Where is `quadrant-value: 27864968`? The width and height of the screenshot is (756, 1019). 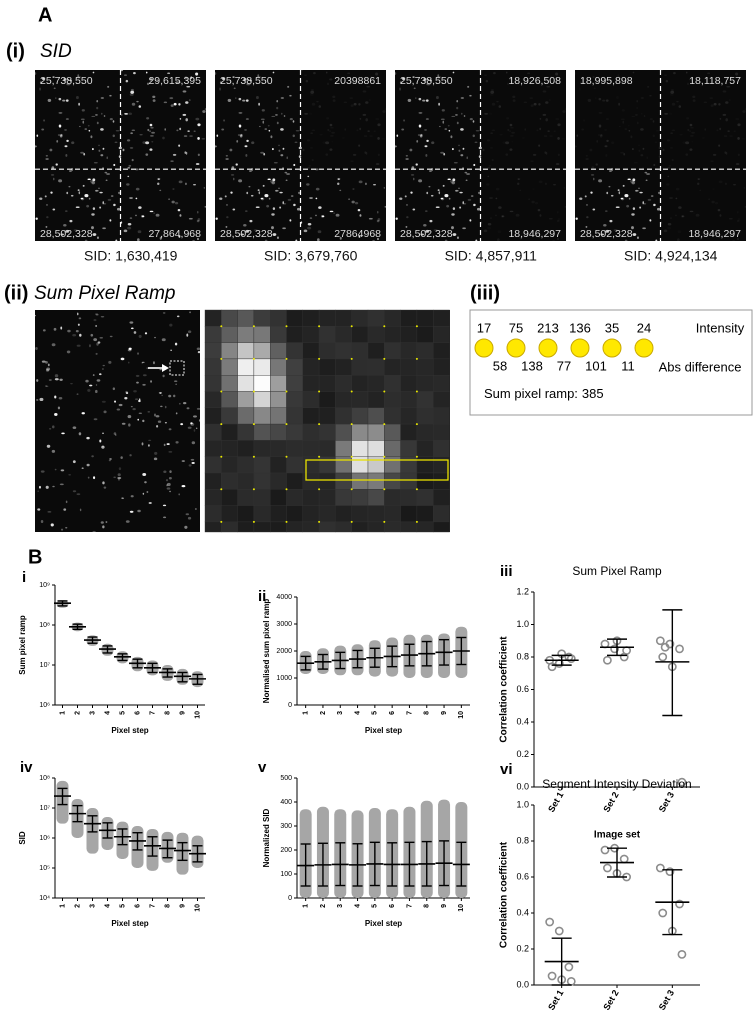 quadrant-value: 27864968 is located at coordinates (357, 234).